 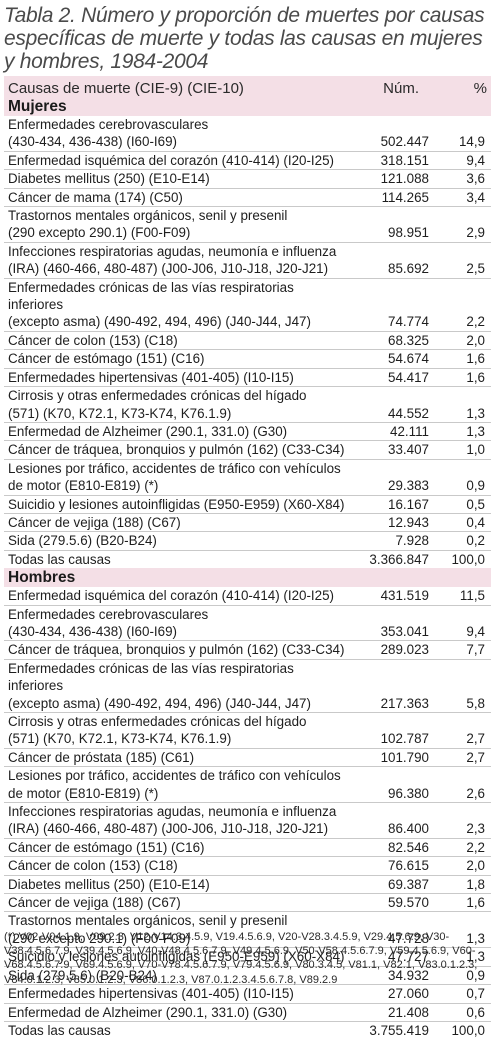 What do you see at coordinates (480, 88) in the screenshot?
I see `header-pct: %` at bounding box center [480, 88].